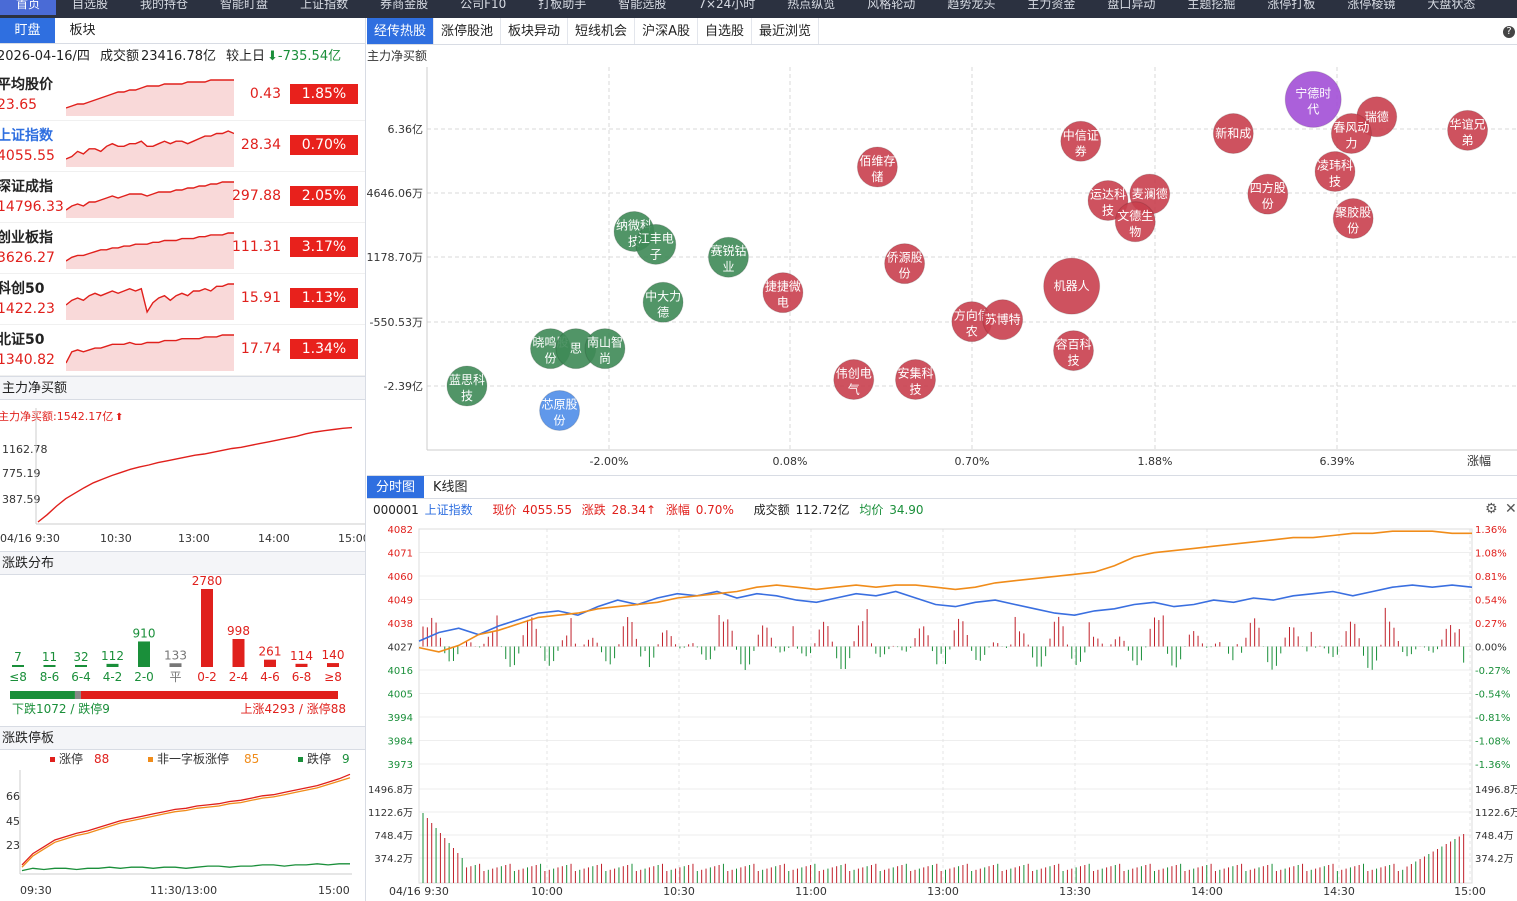 The height and width of the screenshot is (901, 1517). I want to click on index-row: 创业板指 3626.27 111.31 3.17%, so click(182, 248).